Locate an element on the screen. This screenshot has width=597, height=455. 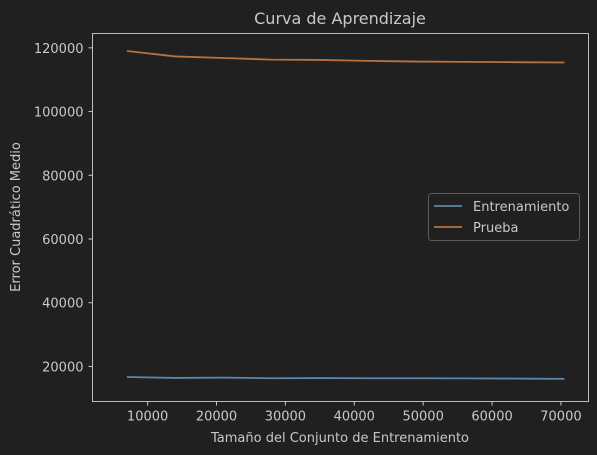
chart-title: Curva de Aprendizaje is located at coordinates (340, 18).